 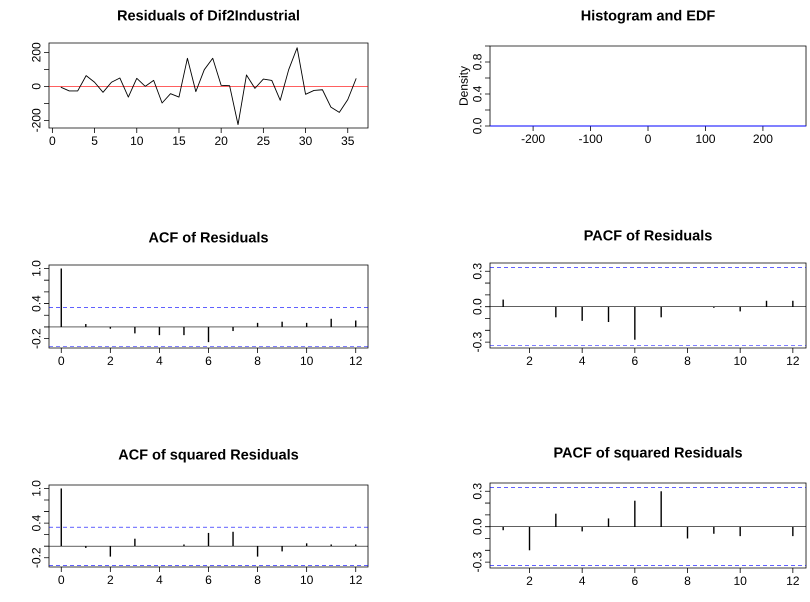 What do you see at coordinates (477, 62) in the screenshot?
I see `y-tick-label: 0.8` at bounding box center [477, 62].